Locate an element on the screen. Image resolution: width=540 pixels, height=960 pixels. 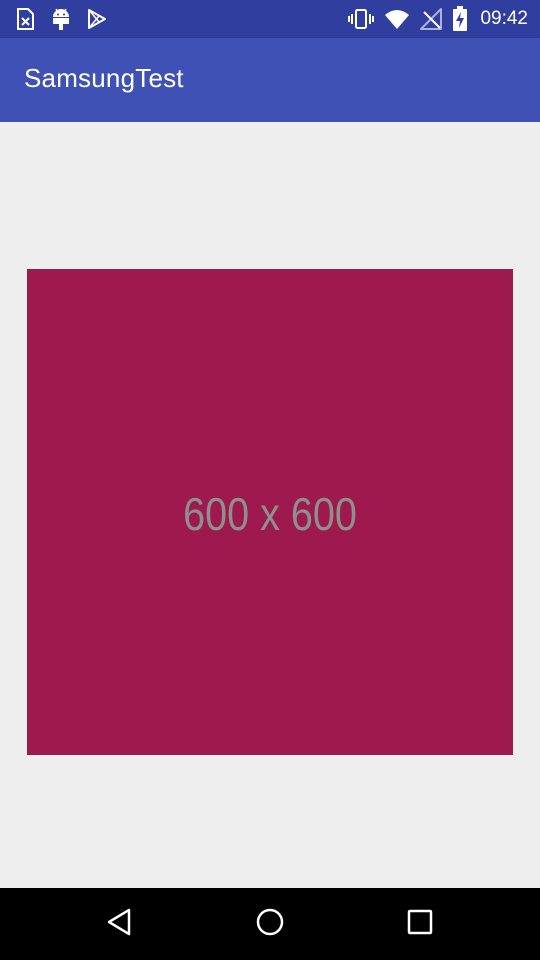
recents-icon is located at coordinates (420, 924).